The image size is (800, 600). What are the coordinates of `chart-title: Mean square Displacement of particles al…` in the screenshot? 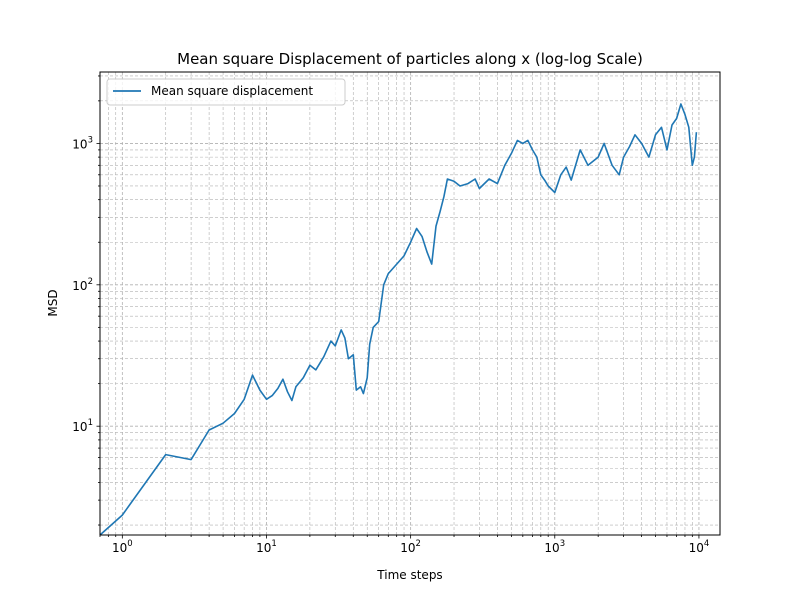 It's located at (410, 59).